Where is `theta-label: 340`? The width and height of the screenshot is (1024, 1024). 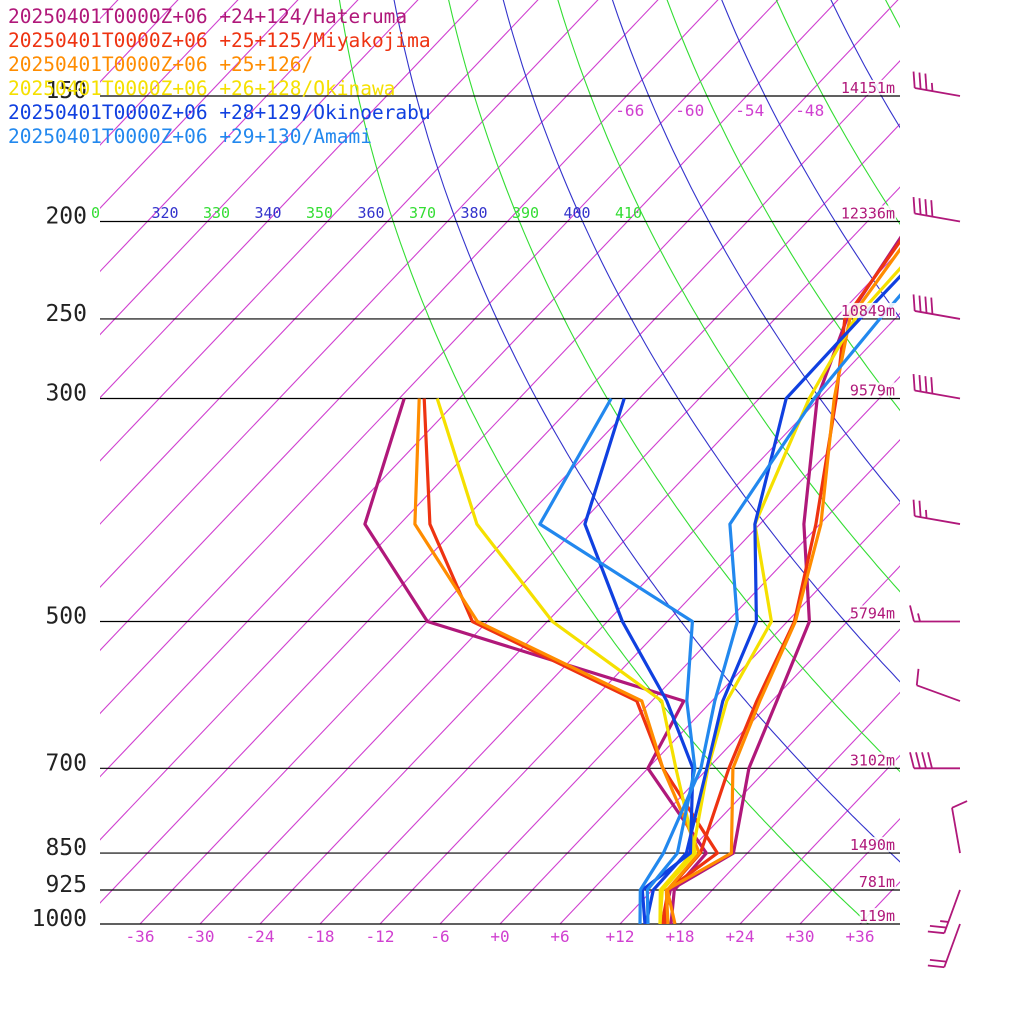
theta-label: 340 is located at coordinates (268, 213).